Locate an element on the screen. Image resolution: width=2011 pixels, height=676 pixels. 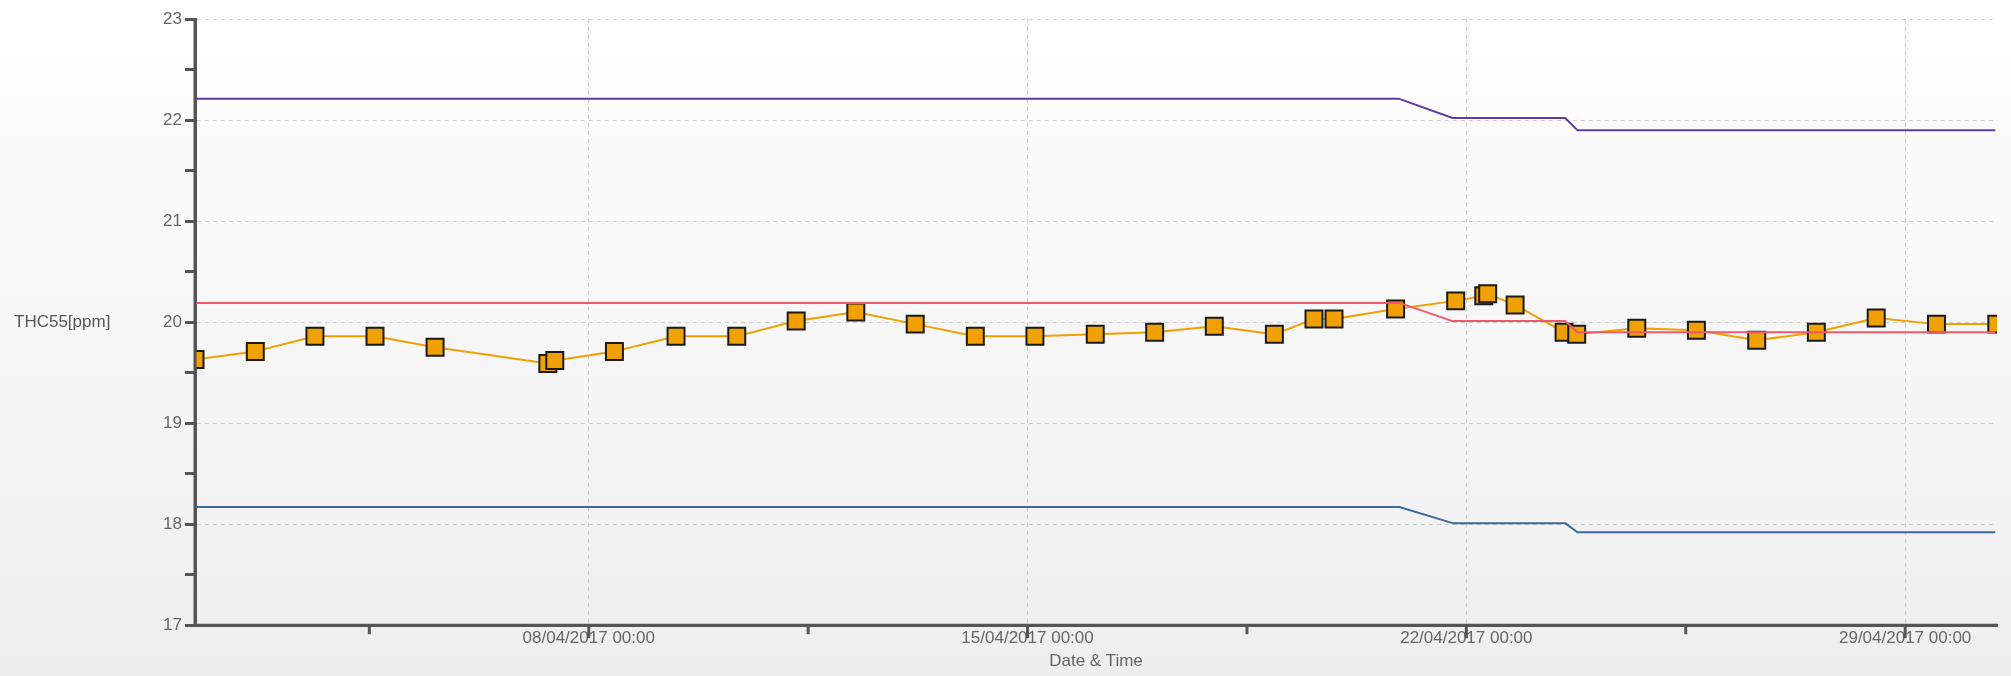
x-tick-label: 22/04/2017 00:00 is located at coordinates (1466, 638).